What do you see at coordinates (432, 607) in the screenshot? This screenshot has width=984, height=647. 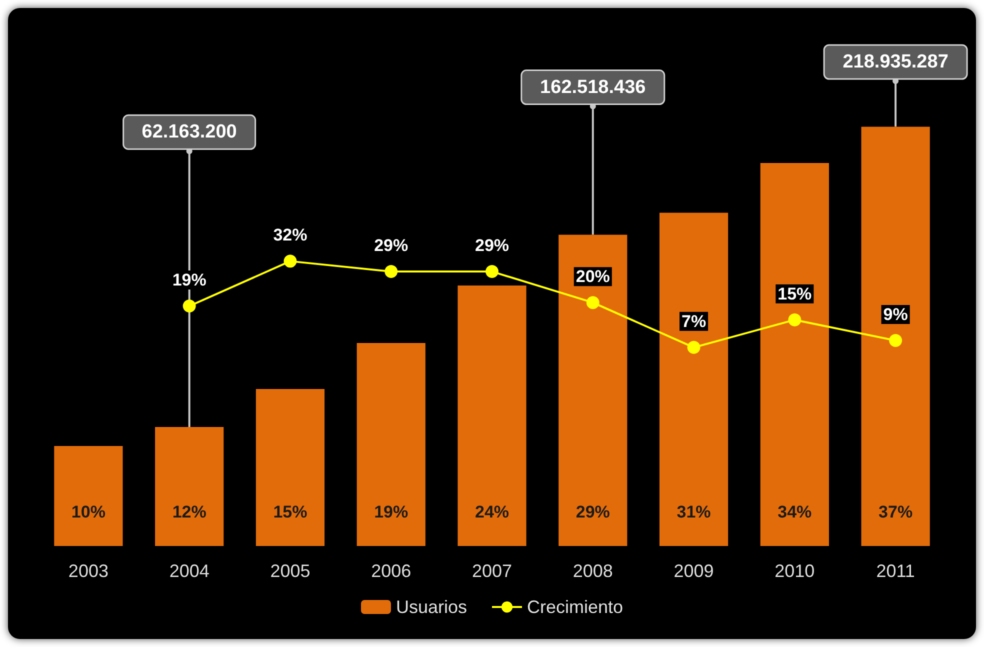 I see `legend-label: Usuarios` at bounding box center [432, 607].